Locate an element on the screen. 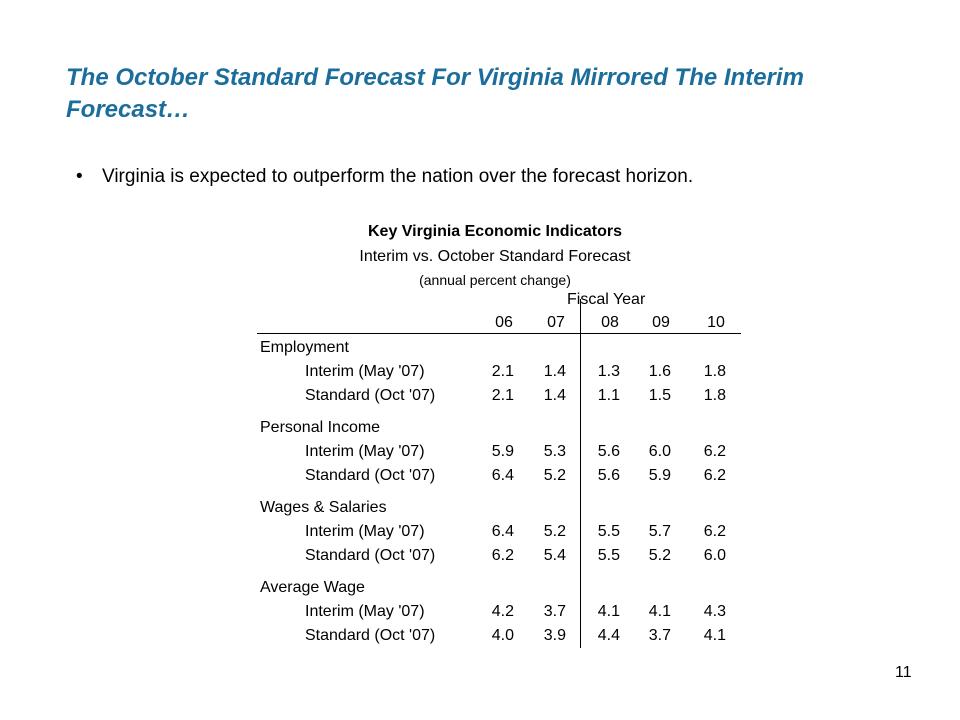 This screenshot has height=720, width=960. year-header: 09 is located at coordinates (661, 322).